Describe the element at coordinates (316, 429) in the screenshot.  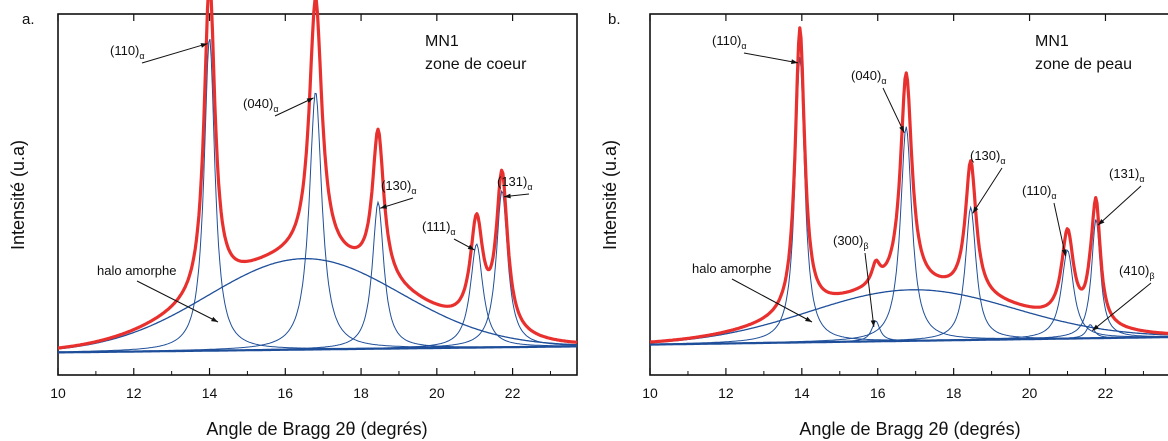
I see `panel-a-x-label: Angle de Bragg 2θ (degrés)` at that location.